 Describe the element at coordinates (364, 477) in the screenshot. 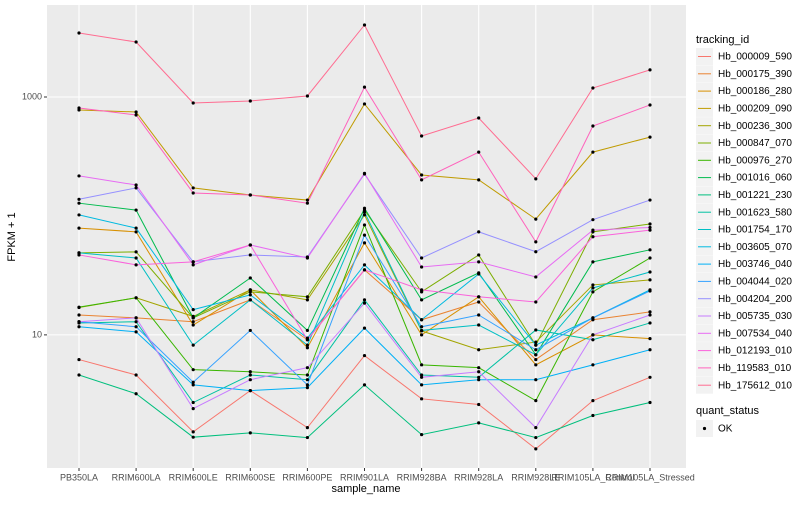

I see `x-tick-label: RRIM901LA` at that location.